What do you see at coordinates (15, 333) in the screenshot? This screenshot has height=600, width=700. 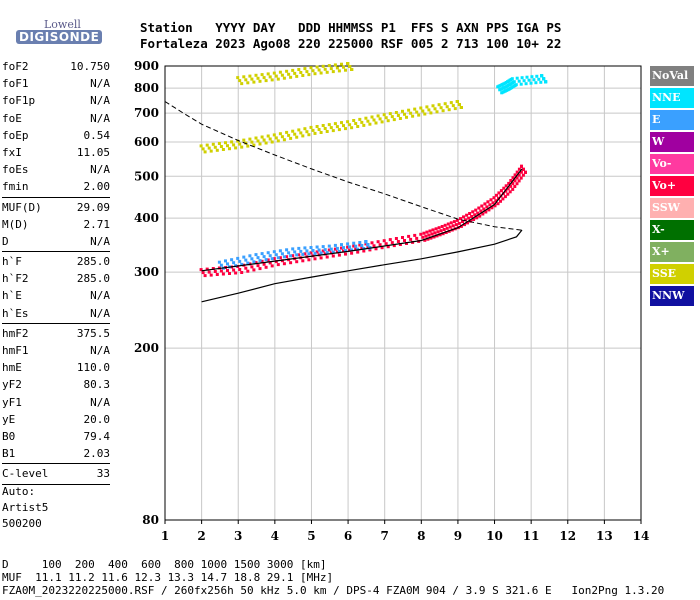 I see `param-key: hmF2` at bounding box center [15, 333].